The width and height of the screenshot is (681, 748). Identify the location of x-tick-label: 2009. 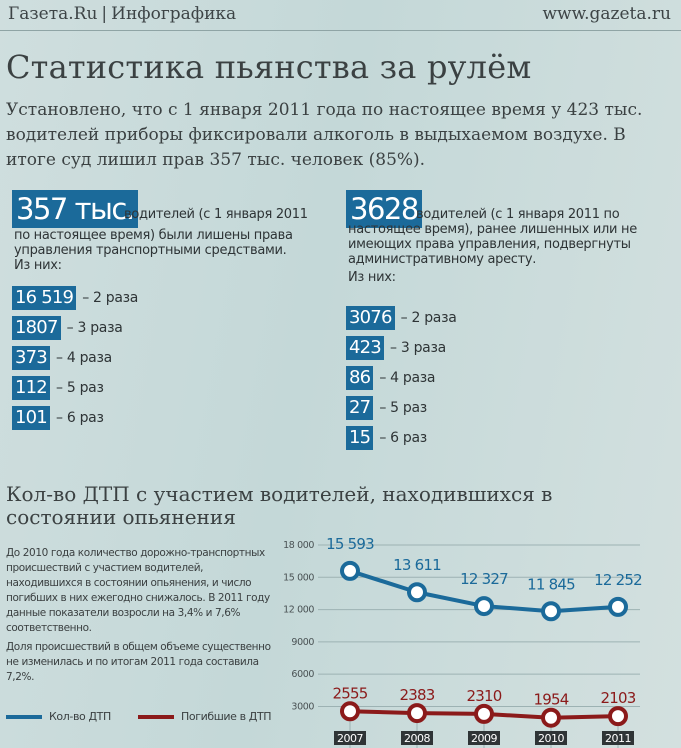
(484, 738).